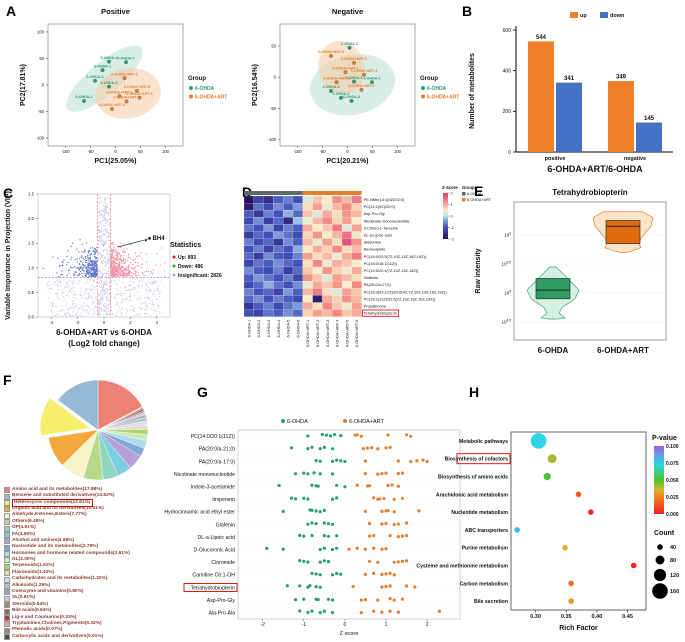 This screenshot has height=642, width=685. Describe the element at coordinates (289, 329) in the screenshot. I see `heatmap-col-label: 6-OHDA-5` at that location.